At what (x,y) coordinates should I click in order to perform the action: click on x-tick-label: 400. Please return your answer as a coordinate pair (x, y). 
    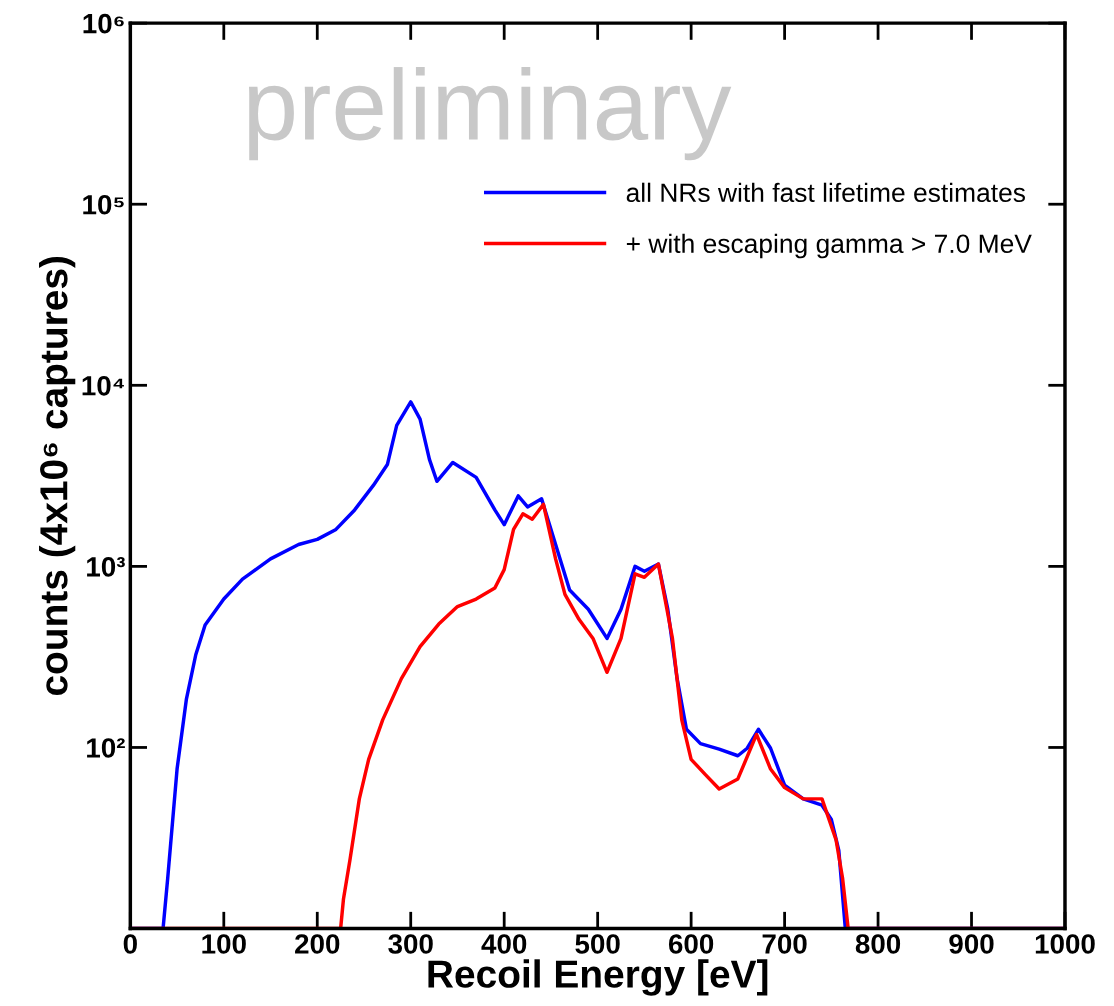
    Looking at the image, I should click on (504, 944).